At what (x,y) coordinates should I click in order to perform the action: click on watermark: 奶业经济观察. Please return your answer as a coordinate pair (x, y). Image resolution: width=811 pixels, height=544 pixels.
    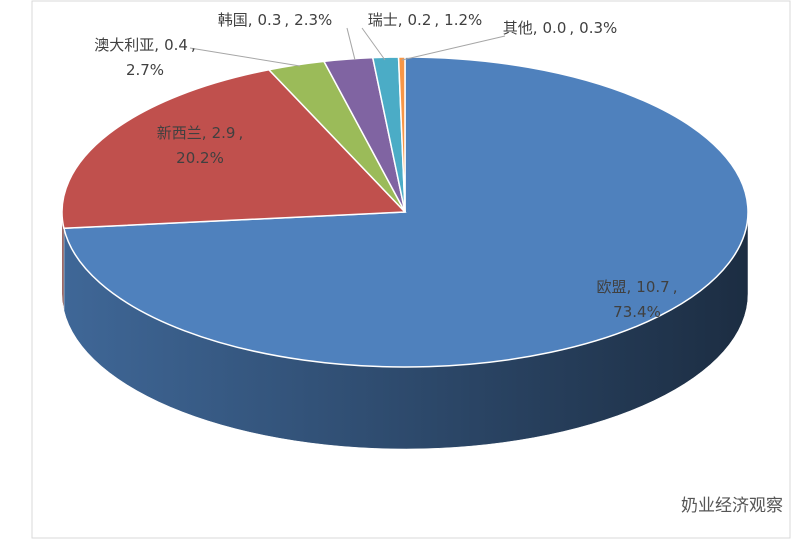
    Looking at the image, I should click on (732, 506).